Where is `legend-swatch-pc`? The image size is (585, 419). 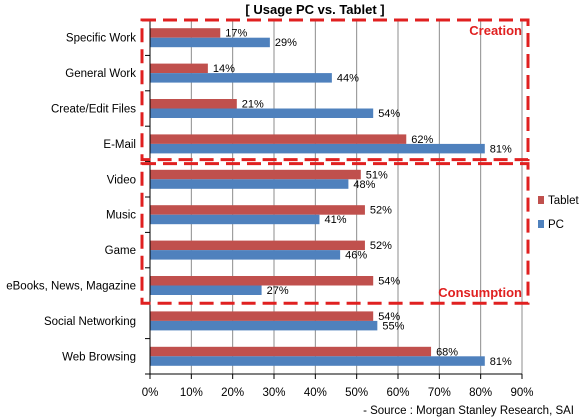
legend-swatch-pc is located at coordinates (541, 224).